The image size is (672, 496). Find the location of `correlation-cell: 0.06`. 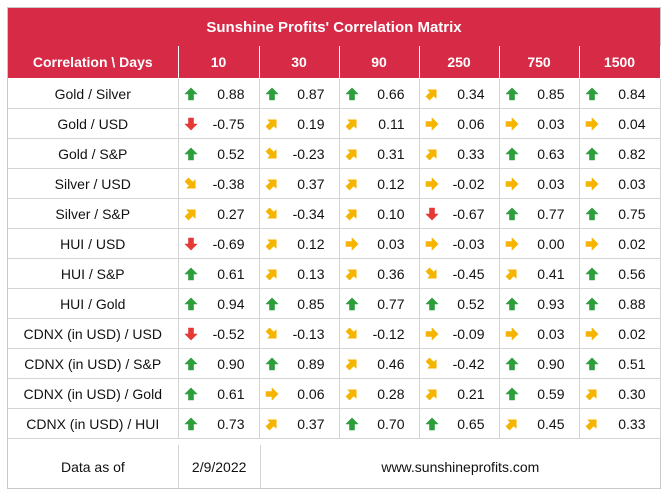

correlation-cell: 0.06 is located at coordinates (459, 123).